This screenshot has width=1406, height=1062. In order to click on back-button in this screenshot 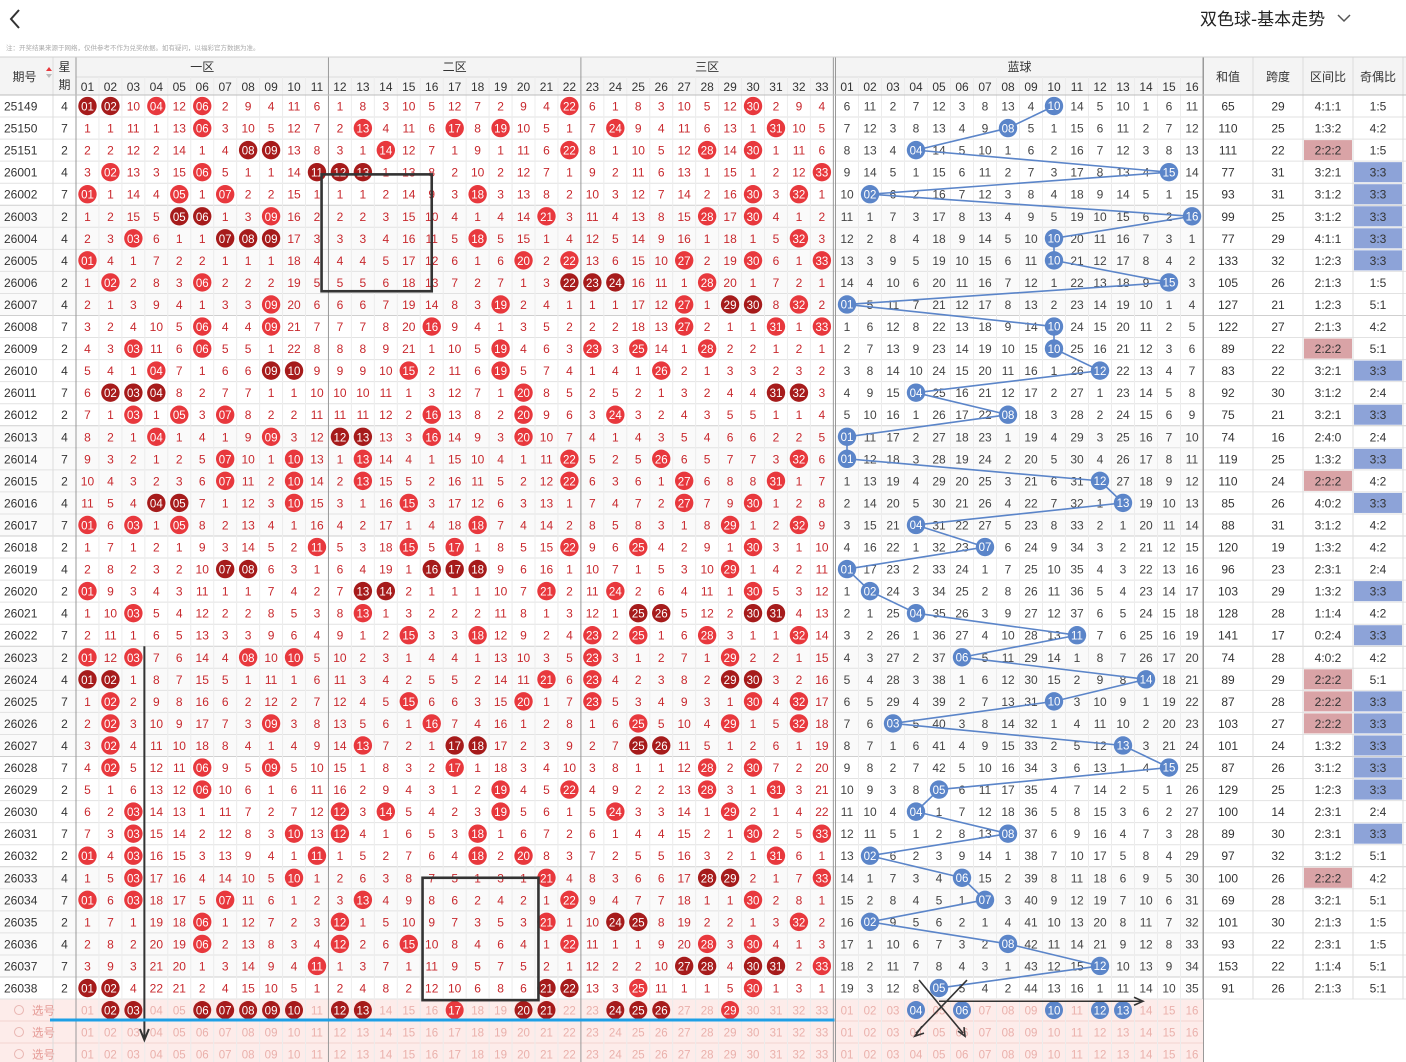, I will do `click(18, 19)`.